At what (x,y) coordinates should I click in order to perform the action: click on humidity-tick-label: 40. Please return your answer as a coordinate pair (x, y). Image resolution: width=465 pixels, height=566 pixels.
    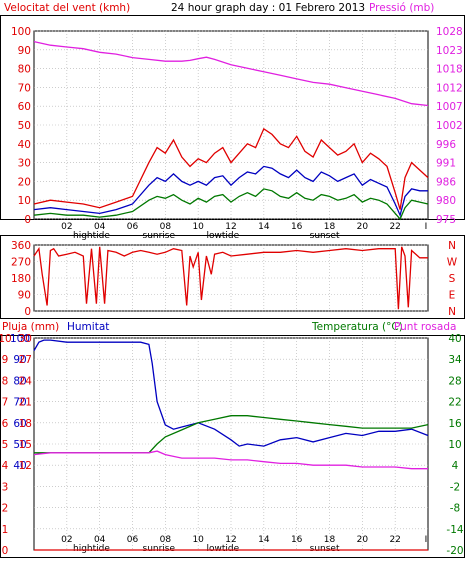
    Looking at the image, I should click on (19, 466).